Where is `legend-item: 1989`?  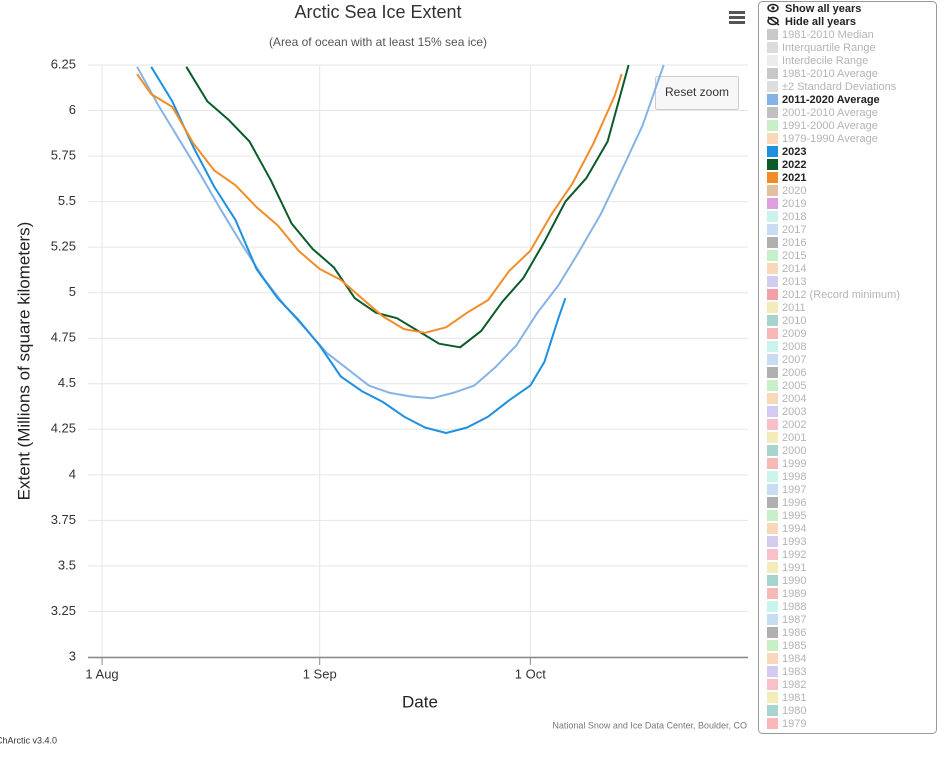 legend-item: 1989 is located at coordinates (786, 594).